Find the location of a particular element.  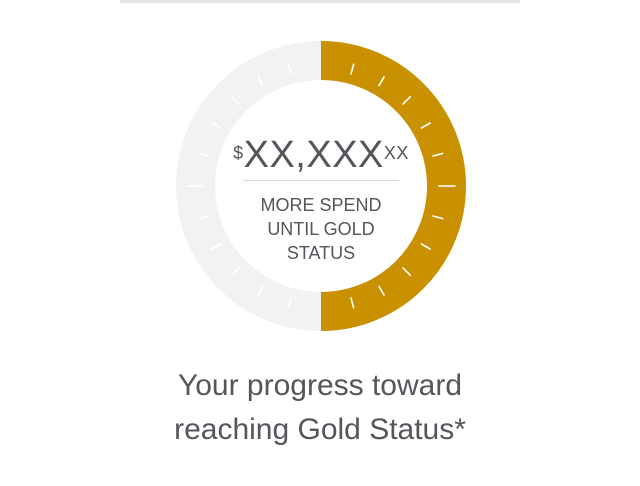

amount-value: XX,XXX is located at coordinates (313, 155).